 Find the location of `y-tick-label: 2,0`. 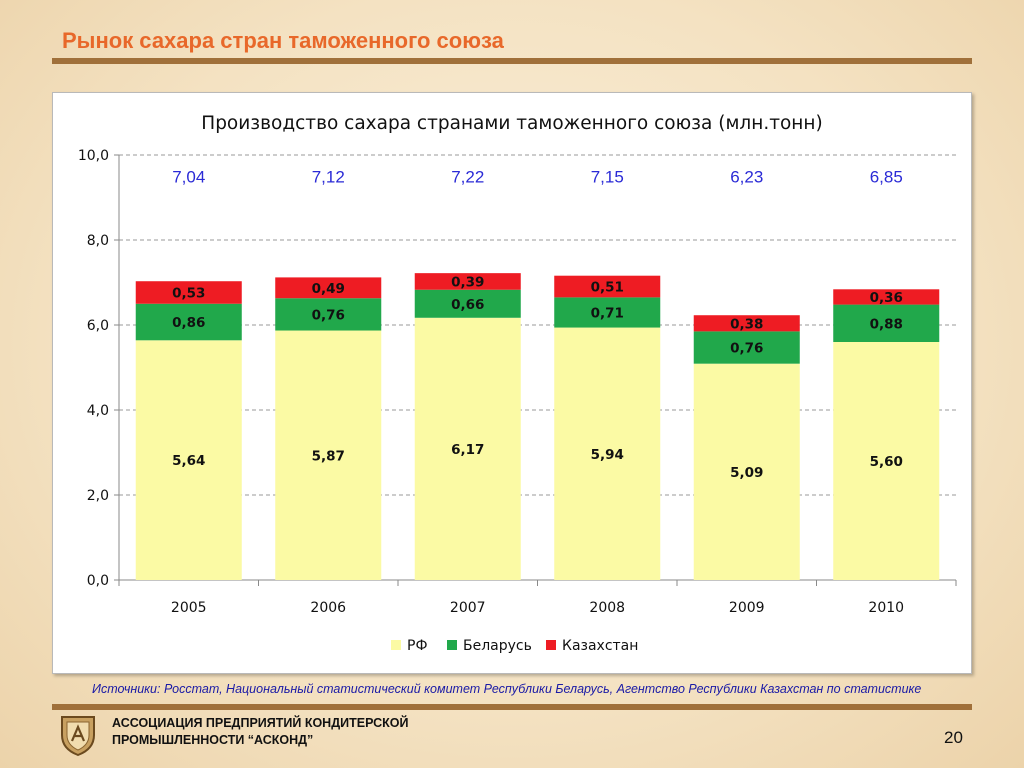

y-tick-label: 2,0 is located at coordinates (98, 496).